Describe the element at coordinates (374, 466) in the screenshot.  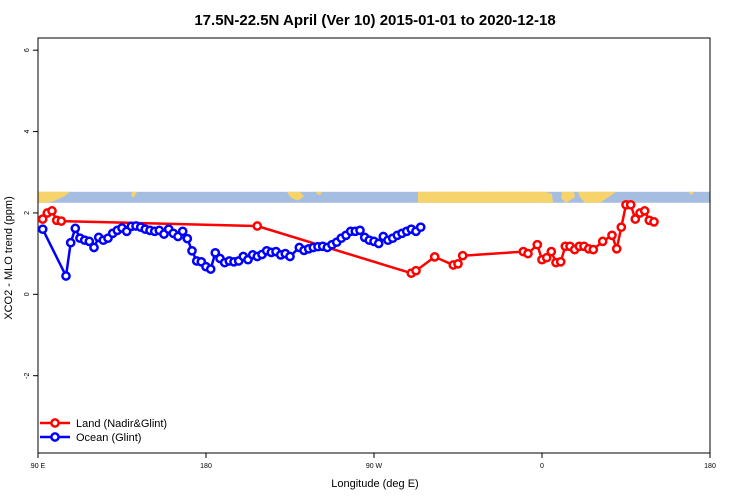
I see `x-tick-label: 90 W` at that location.